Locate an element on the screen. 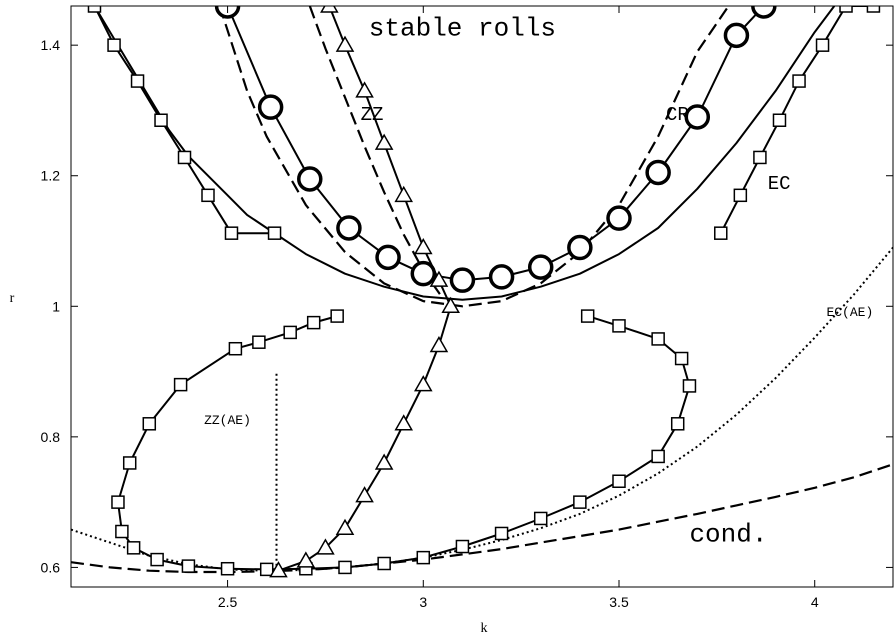  annotation-label: ZZ is located at coordinates (372, 115).